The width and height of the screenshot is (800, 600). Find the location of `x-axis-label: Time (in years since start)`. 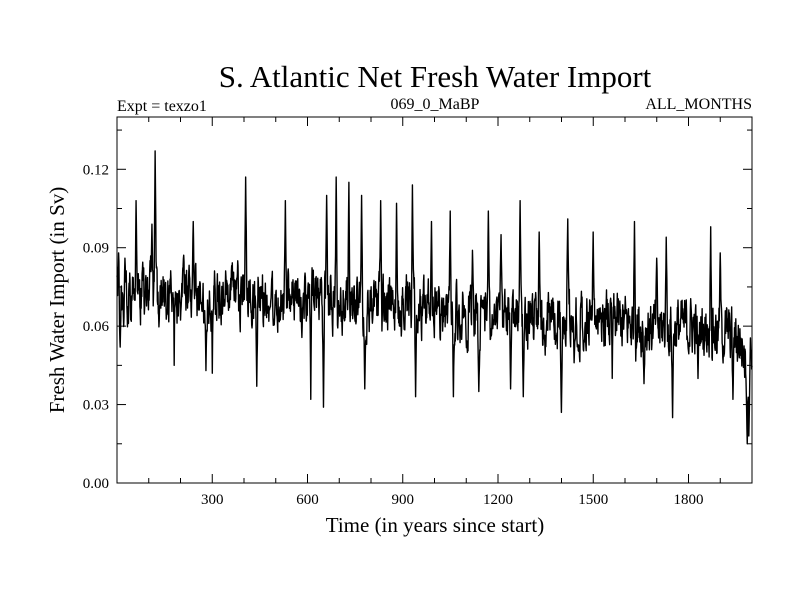

x-axis-label: Time (in years since start) is located at coordinates (435, 525).